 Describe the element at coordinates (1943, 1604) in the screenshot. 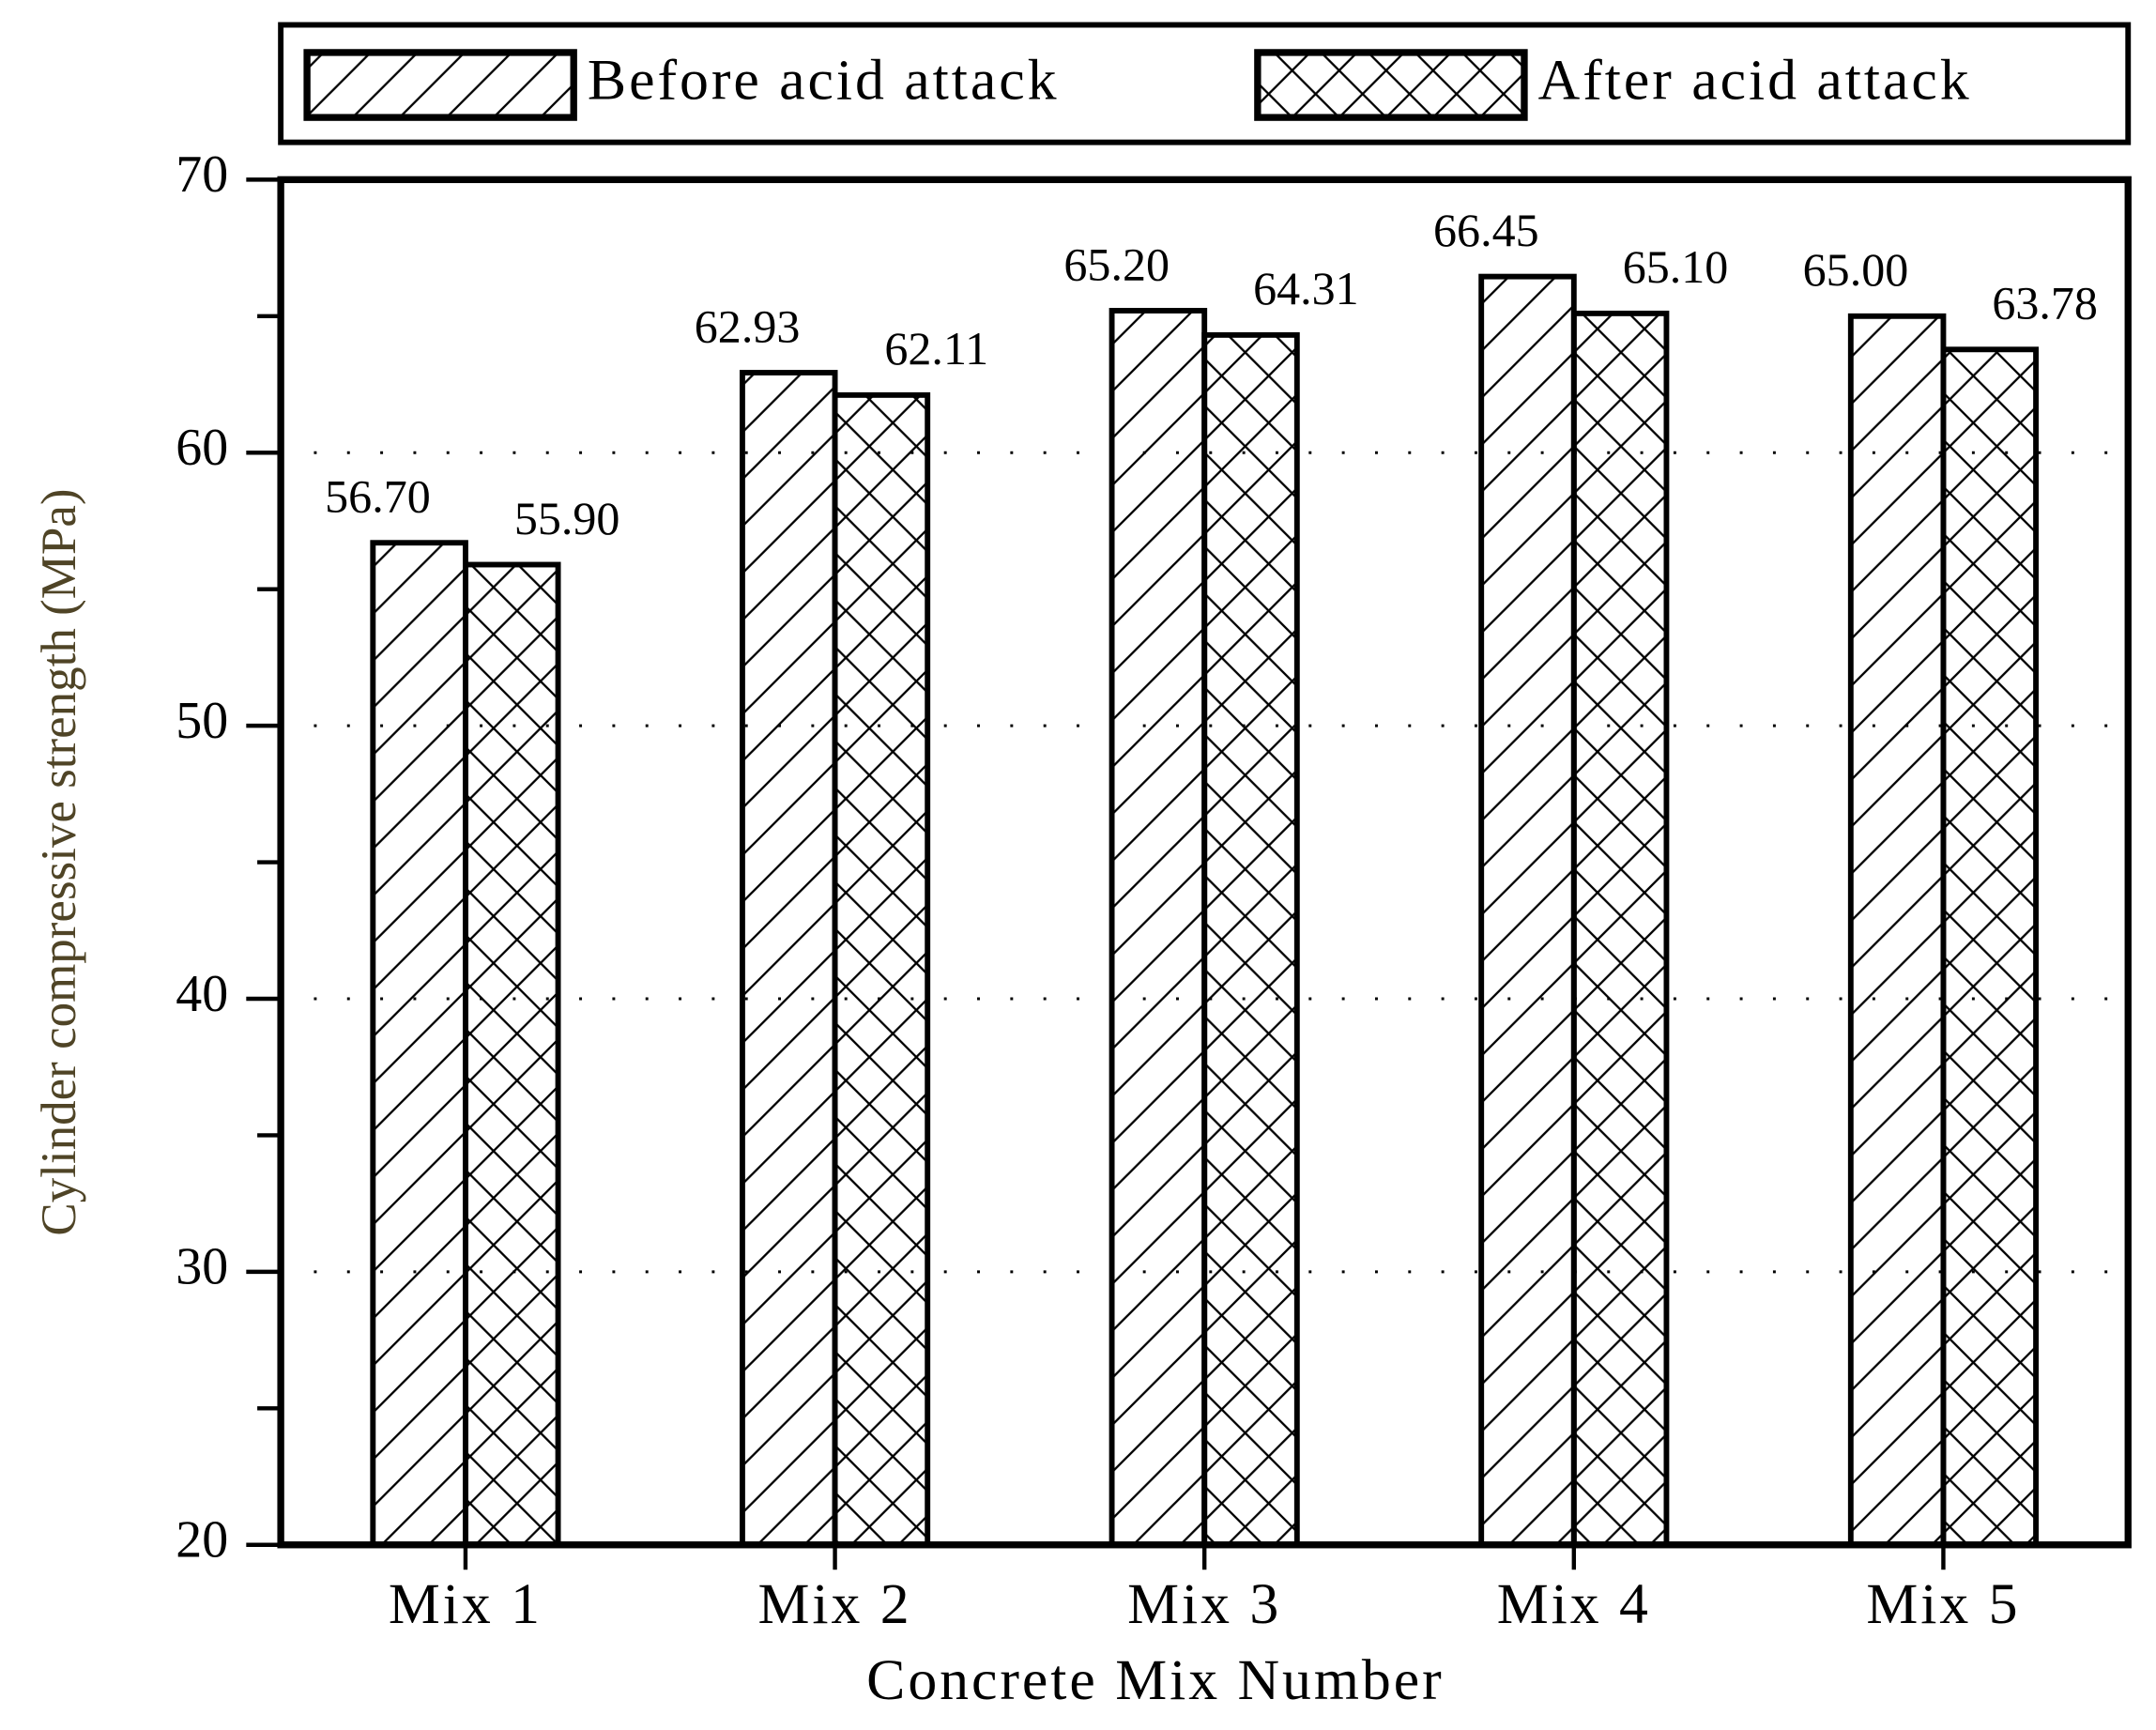

I see `x-tick-label: Mix 5` at that location.